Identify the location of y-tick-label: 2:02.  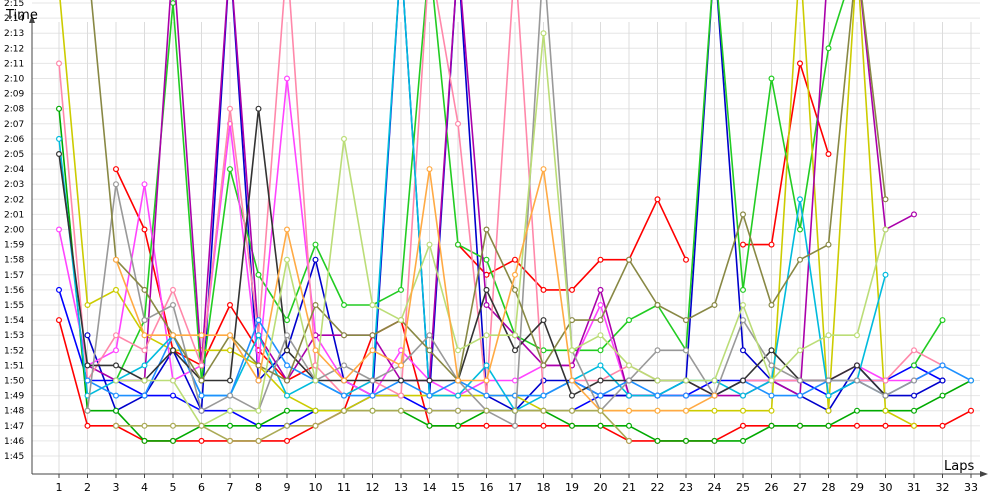
(14, 200).